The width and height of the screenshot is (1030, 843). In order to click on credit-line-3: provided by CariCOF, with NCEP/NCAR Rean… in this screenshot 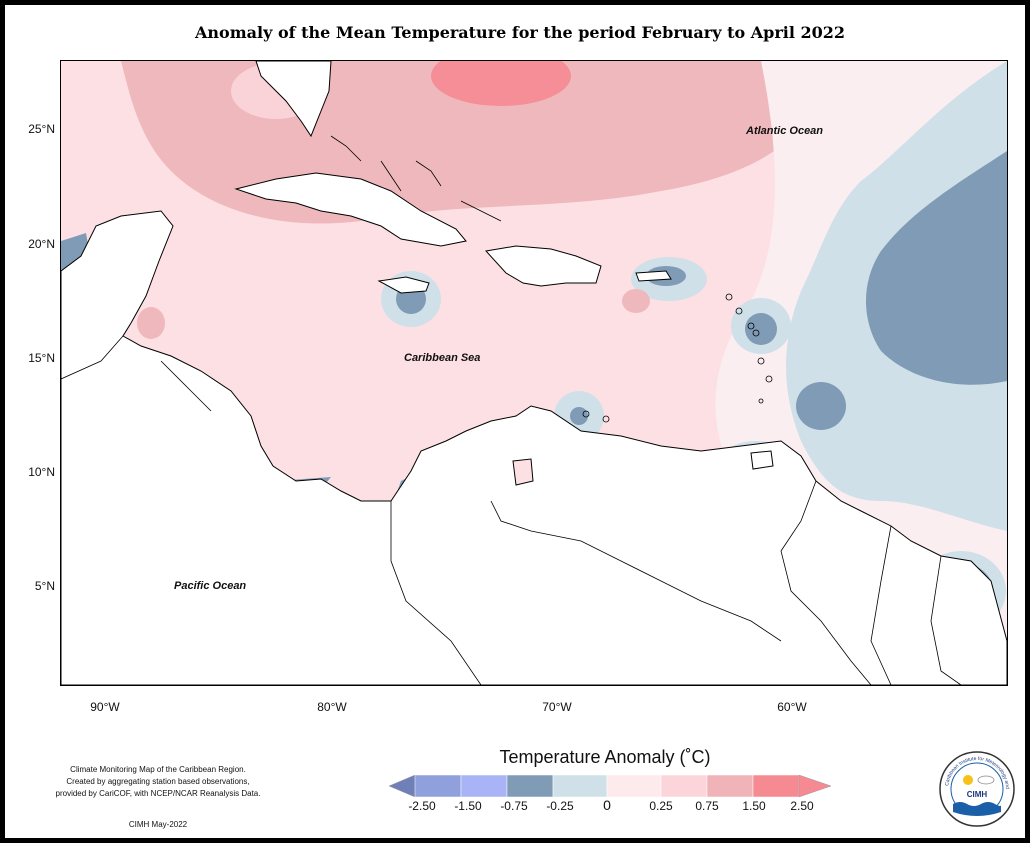, I will do `click(158, 793)`.